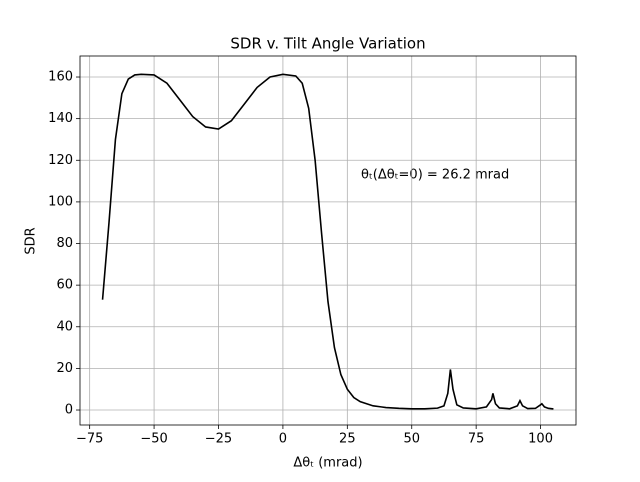 The image size is (640, 482). What do you see at coordinates (411, 439) in the screenshot?
I see `x-tick-label: 50` at bounding box center [411, 439].